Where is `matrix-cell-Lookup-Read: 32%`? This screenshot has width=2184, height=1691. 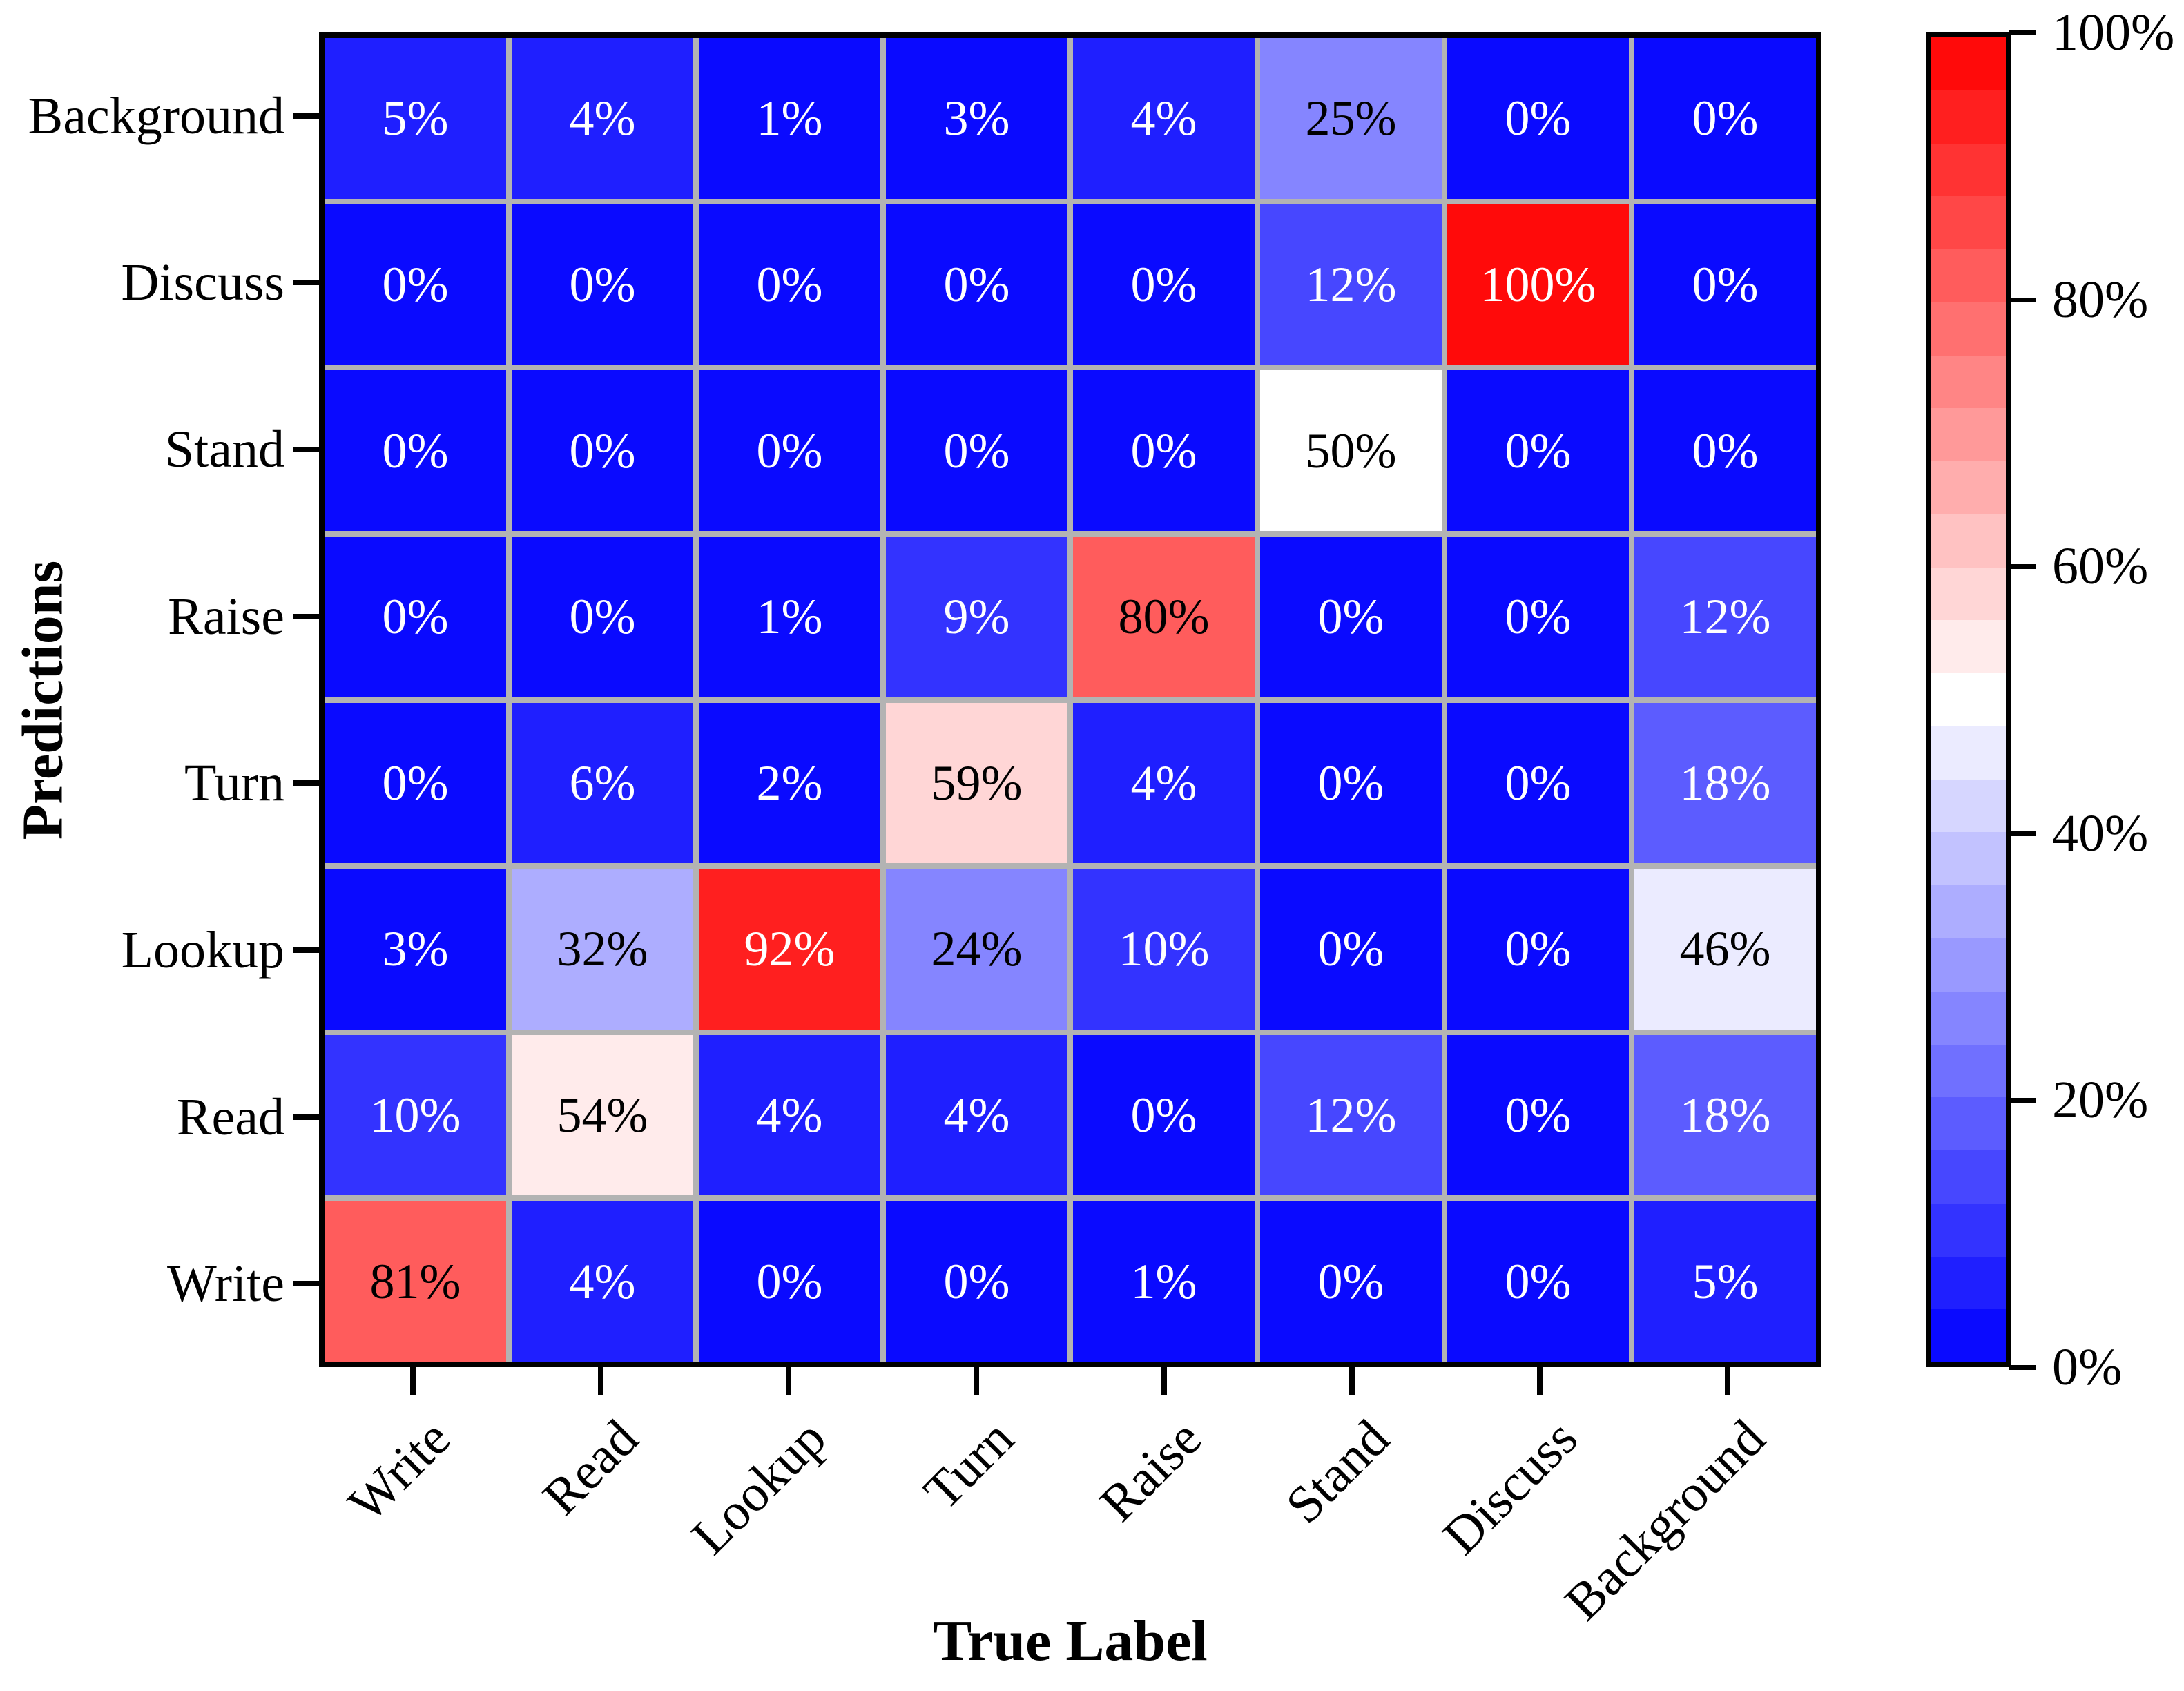 matrix-cell-Lookup-Read: 32% is located at coordinates (602, 949).